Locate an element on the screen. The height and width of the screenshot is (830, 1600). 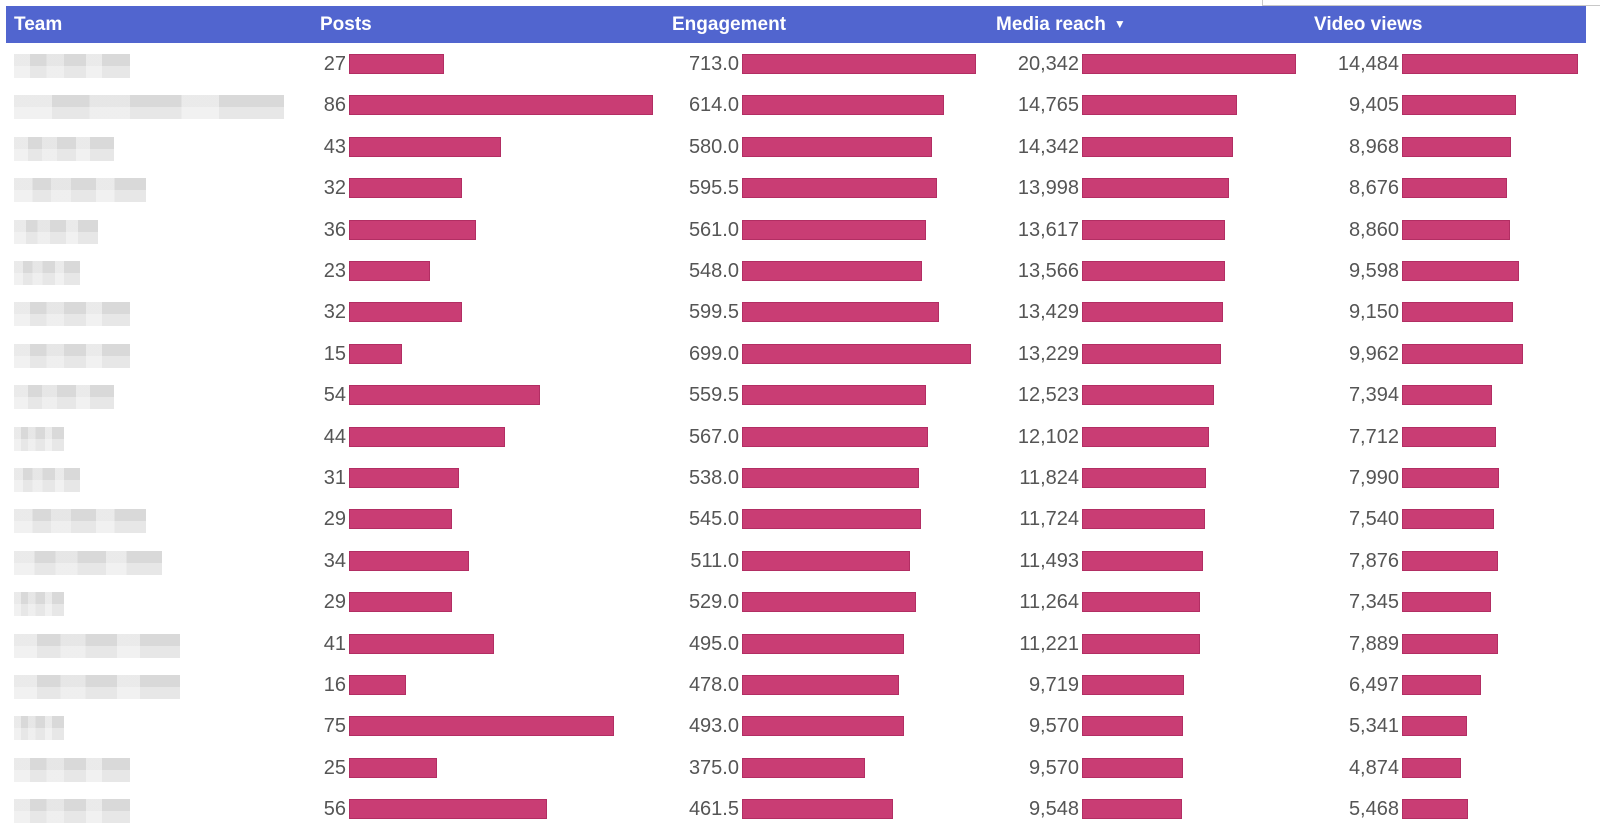
posts-value: 31 is located at coordinates (334, 478).